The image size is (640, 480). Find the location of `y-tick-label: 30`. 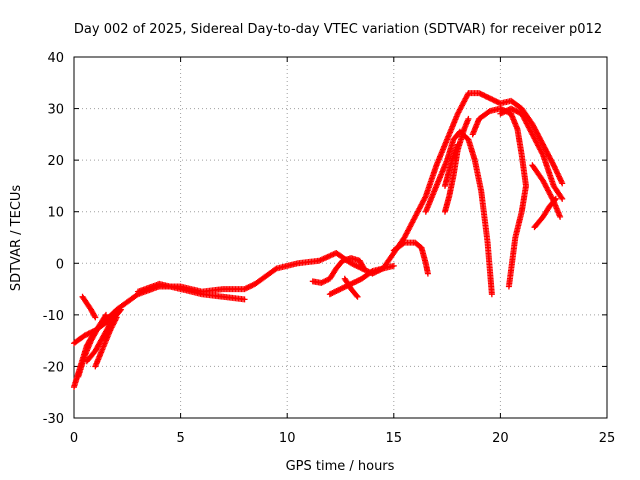

y-tick-label: 30 is located at coordinates (55, 110).